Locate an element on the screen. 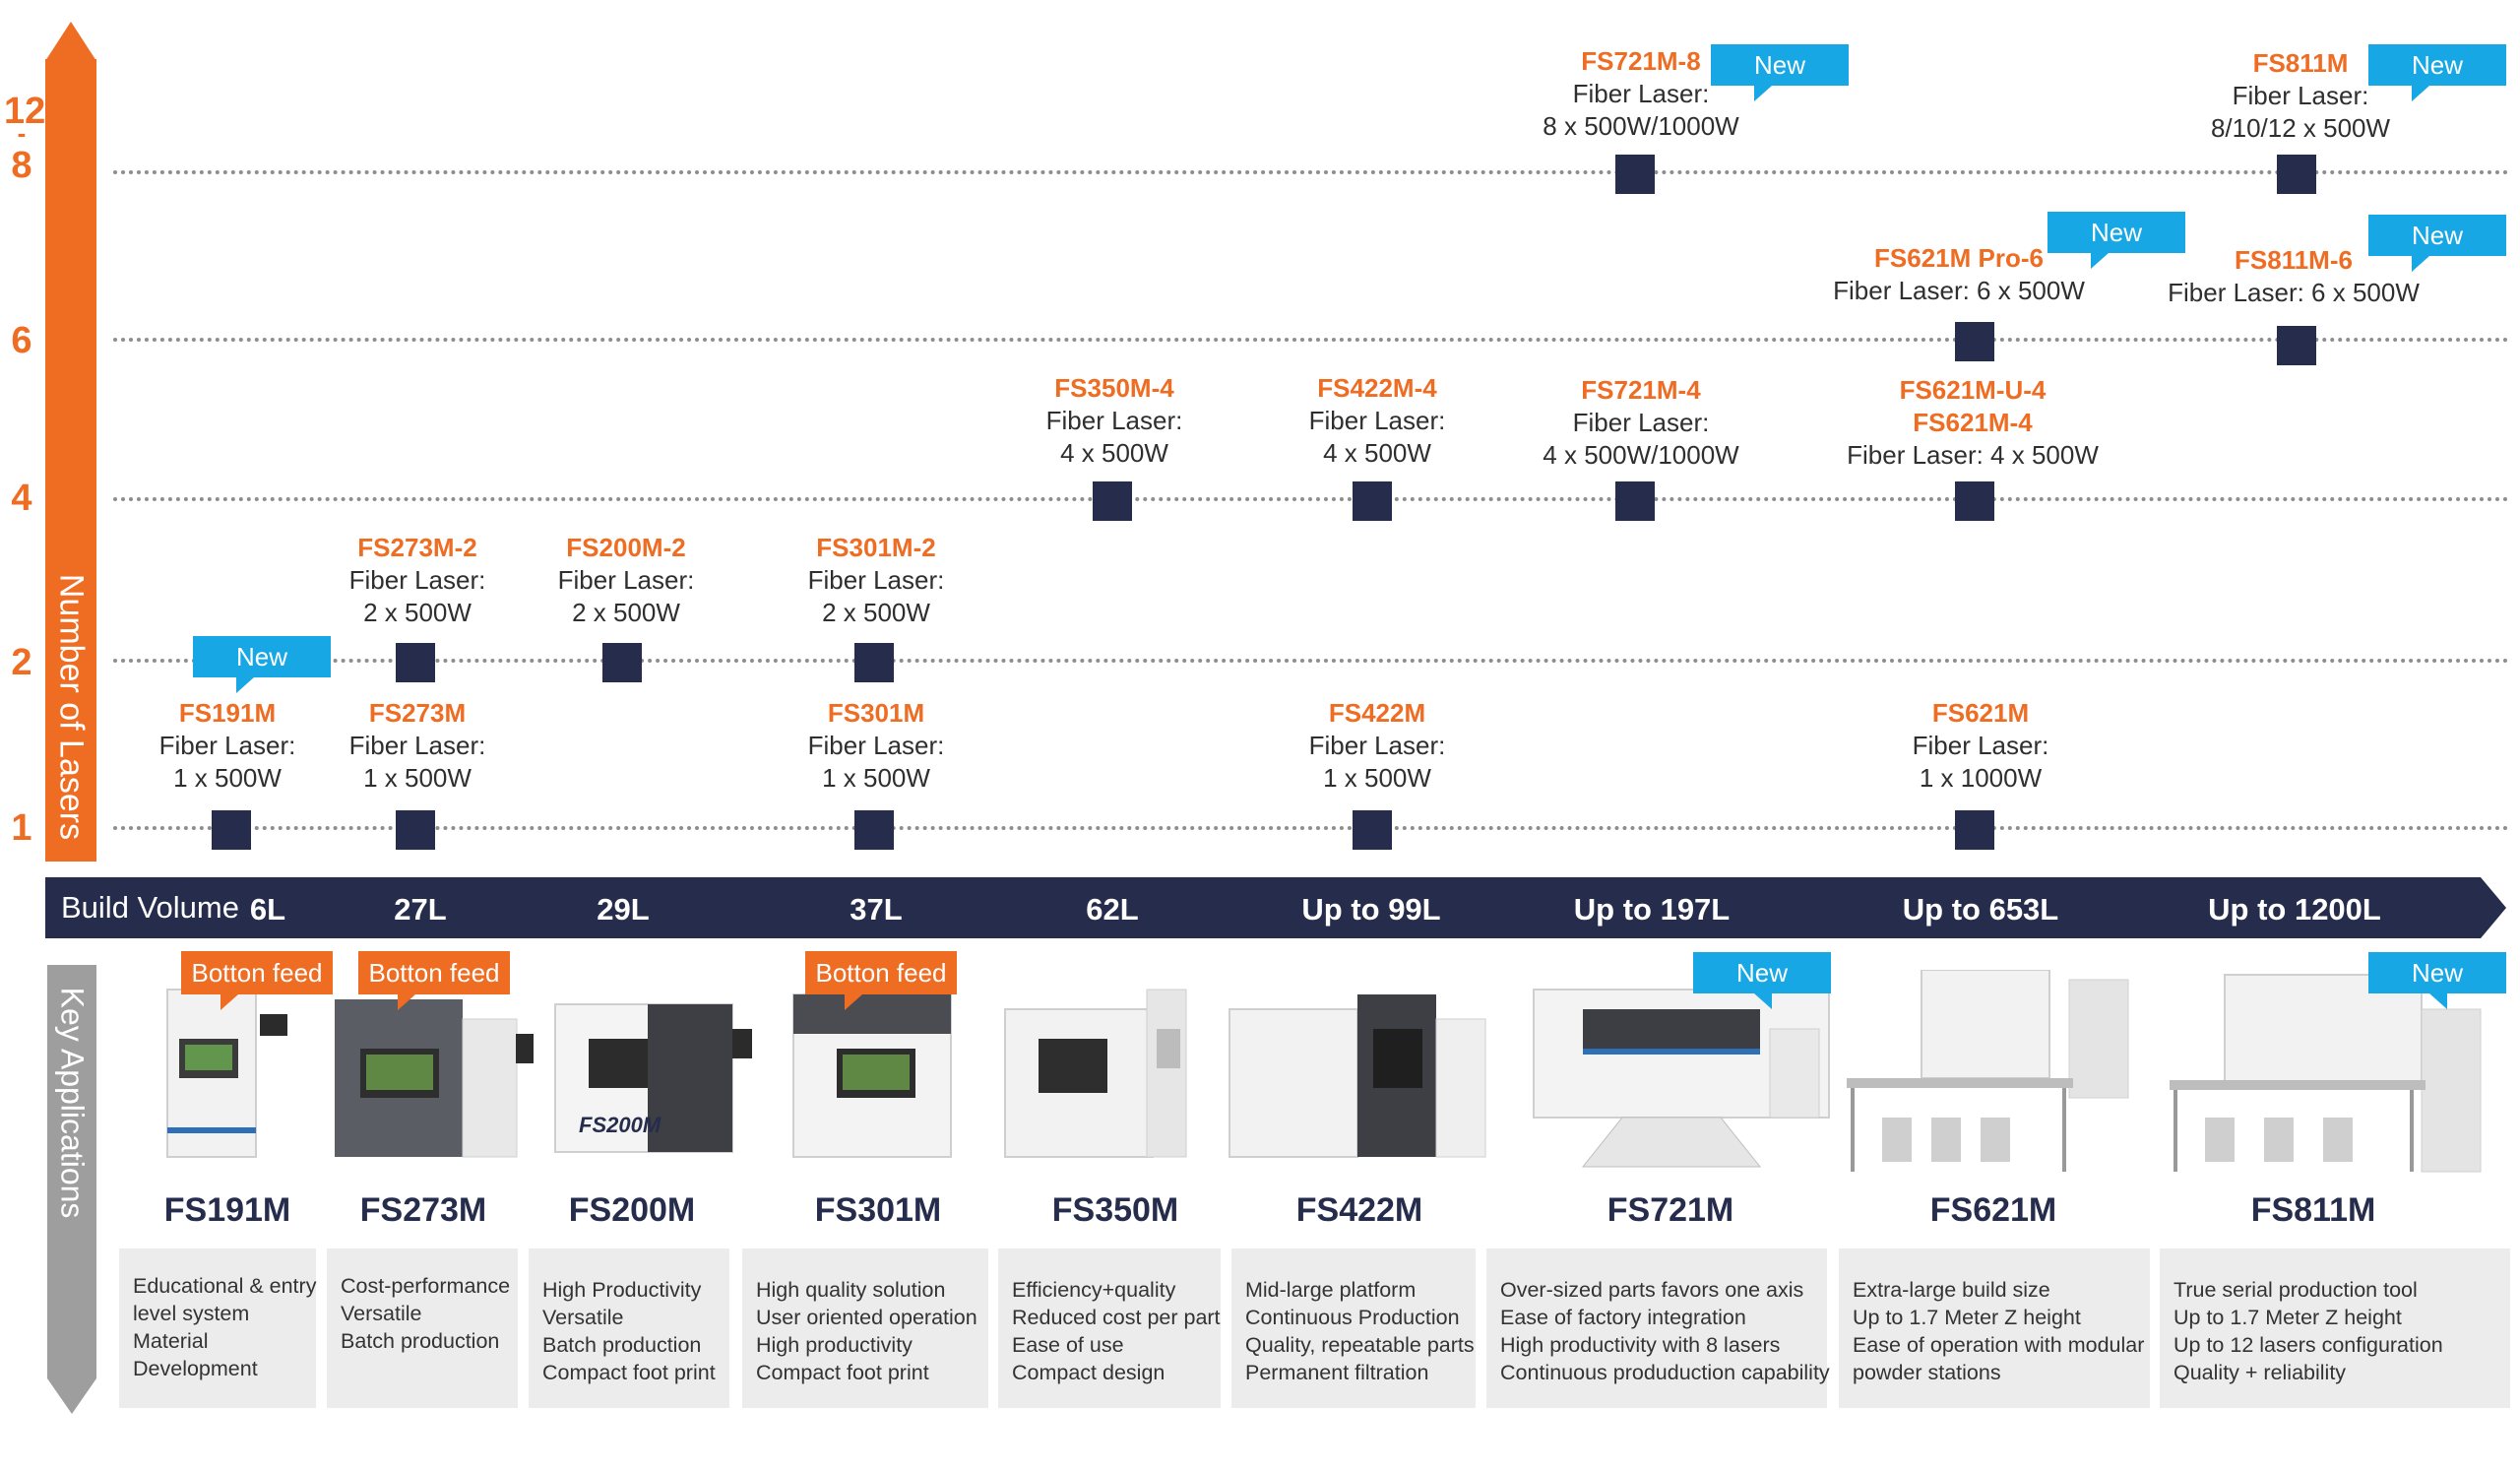 This screenshot has height=1471, width=2520. config-name: FS200M-2 is located at coordinates (626, 547).